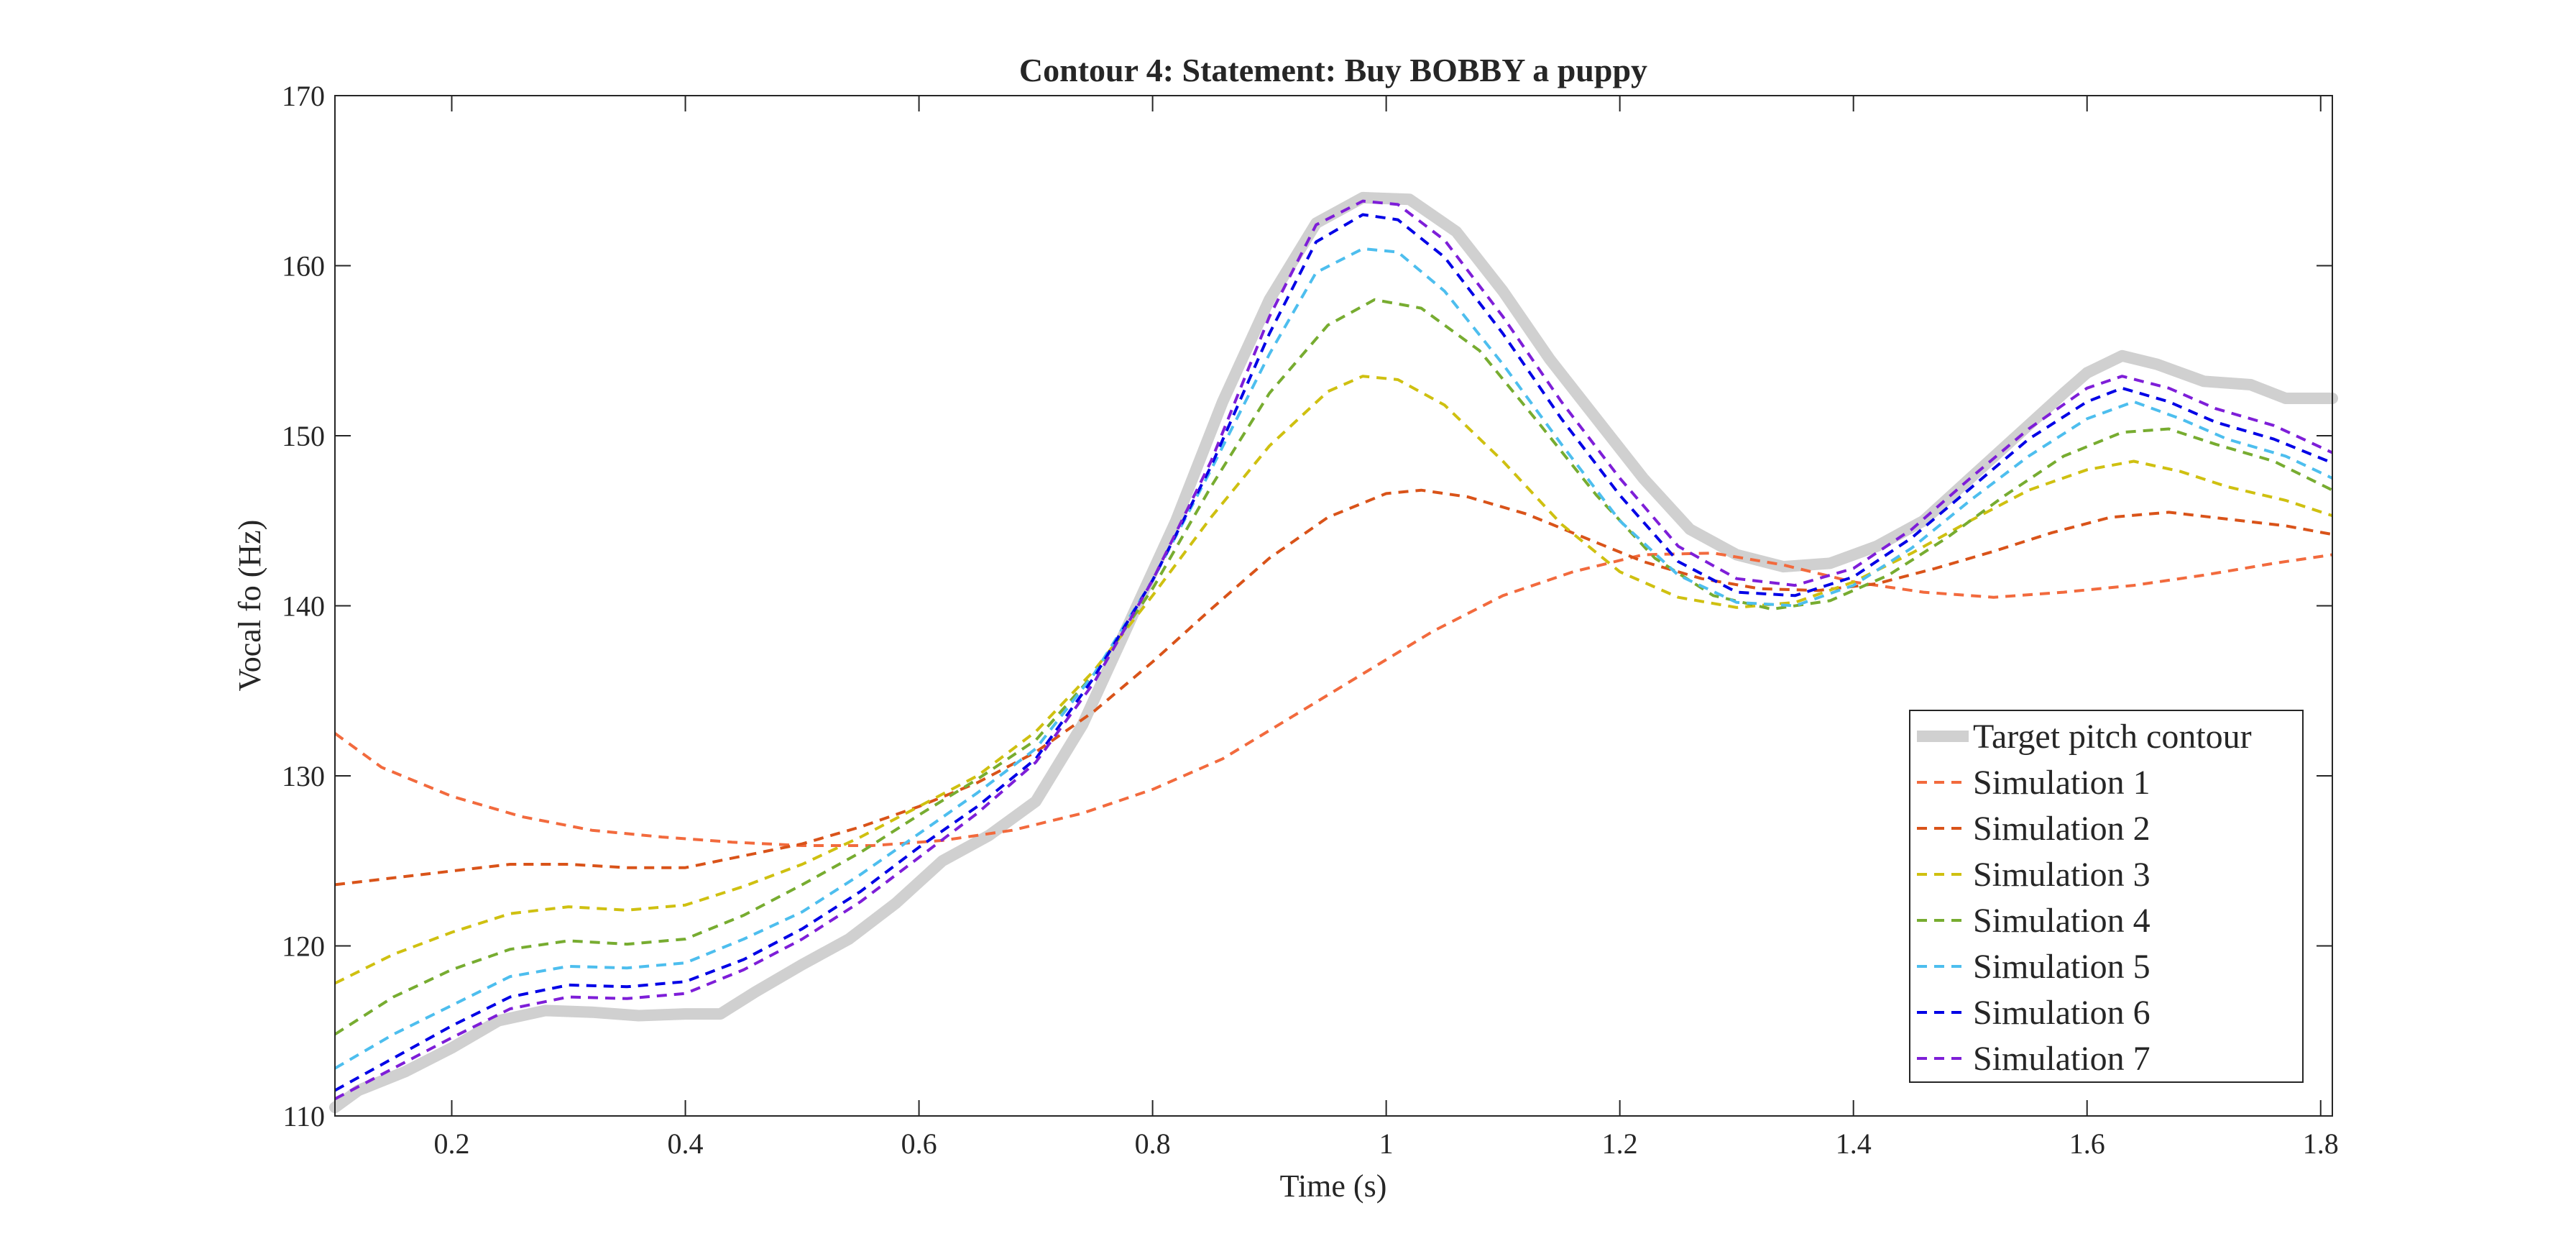 The height and width of the screenshot is (1254, 2576). What do you see at coordinates (2061, 875) in the screenshot?
I see `legend-label-3: Simulation 3` at bounding box center [2061, 875].